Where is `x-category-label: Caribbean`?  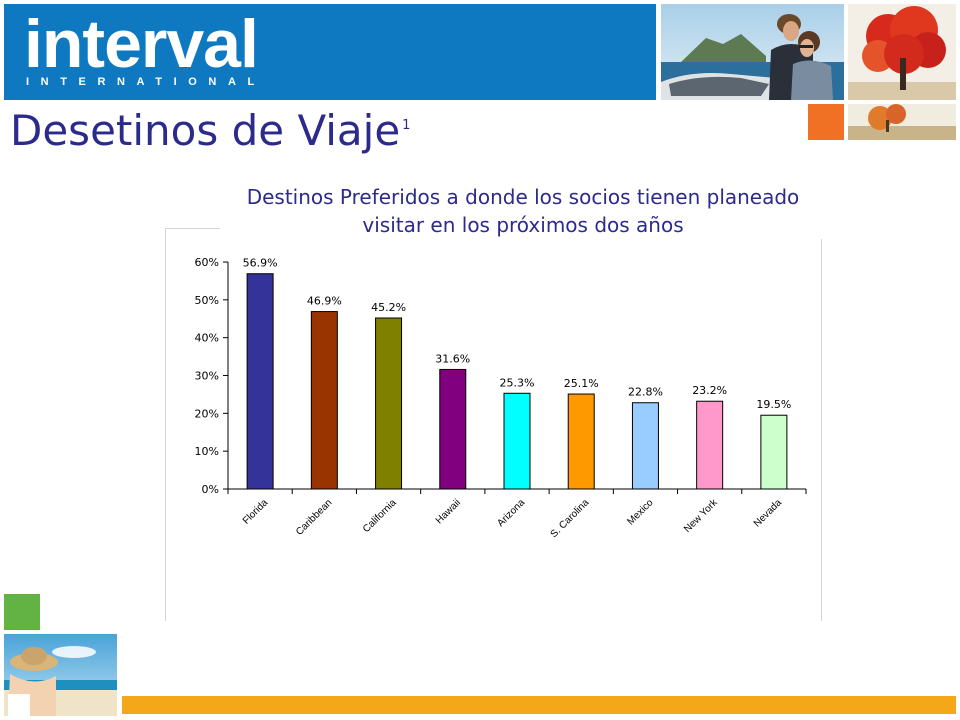
x-category-label: Caribbean is located at coordinates (314, 517).